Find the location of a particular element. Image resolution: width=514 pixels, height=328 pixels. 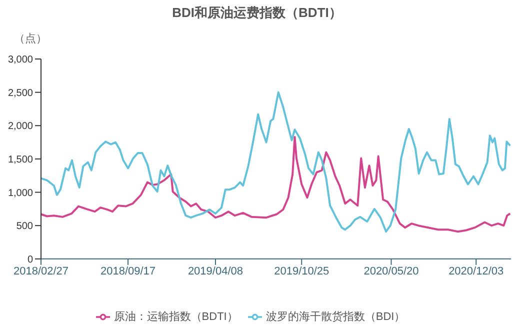

y-tick-label: 1,500 is located at coordinates (21, 160).